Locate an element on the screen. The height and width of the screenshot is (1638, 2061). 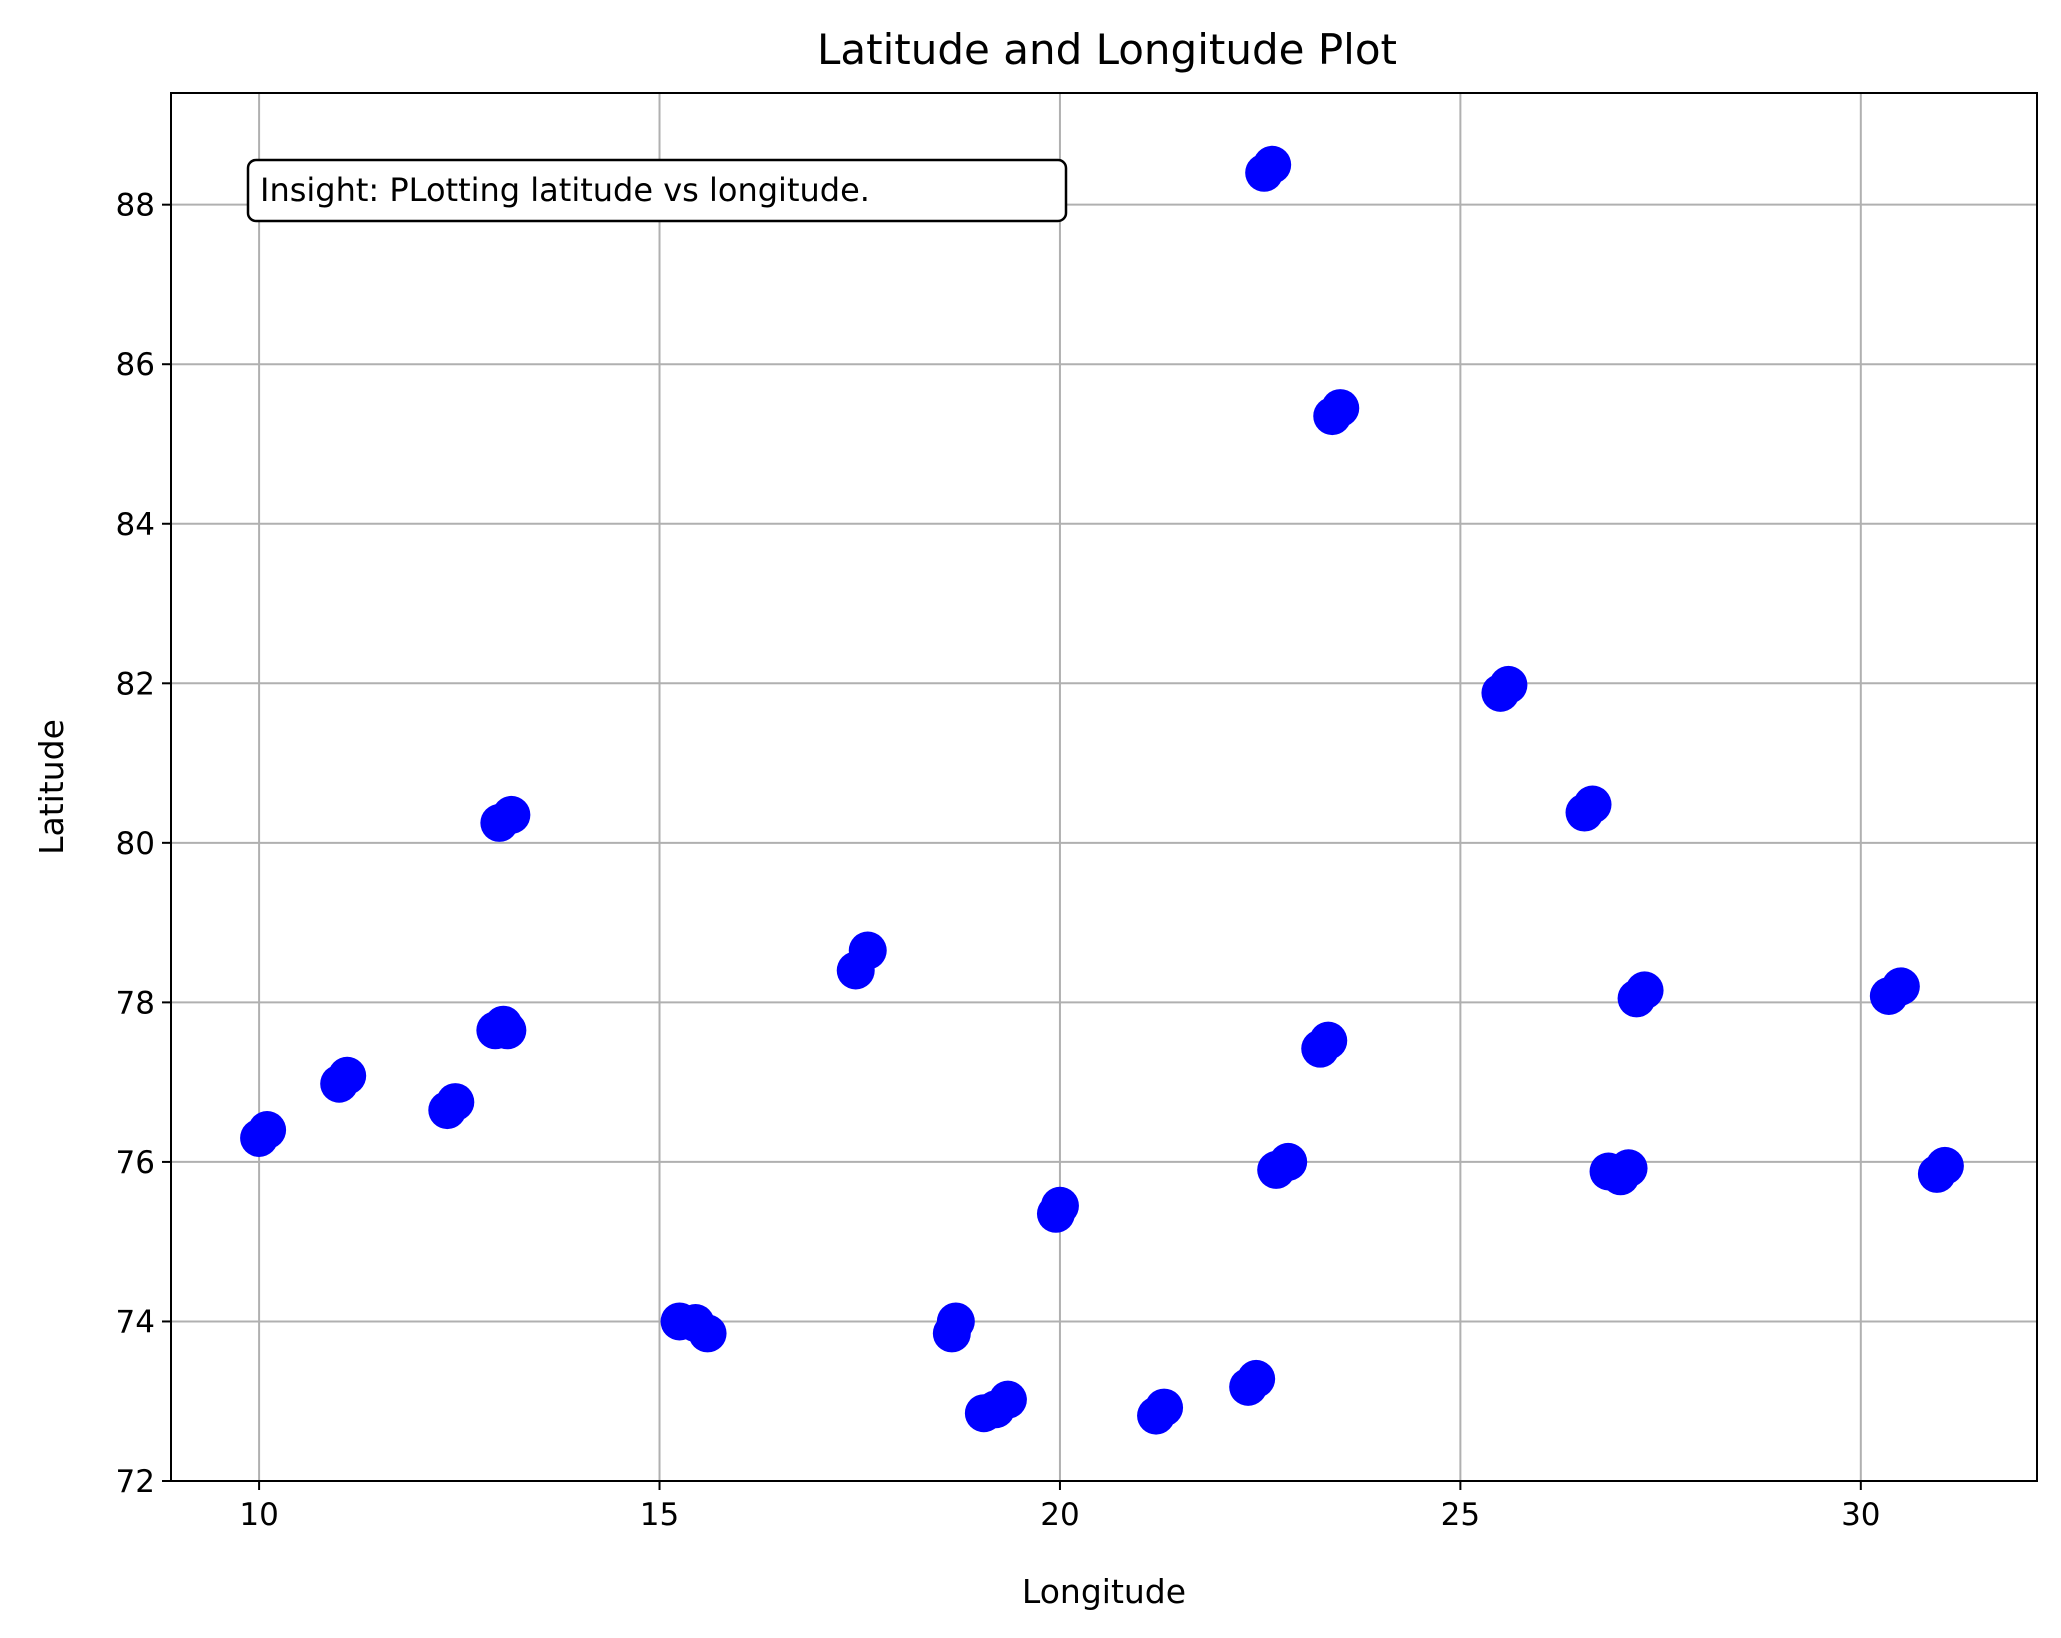
x-tick-label: 20 is located at coordinates (1059, 1515).